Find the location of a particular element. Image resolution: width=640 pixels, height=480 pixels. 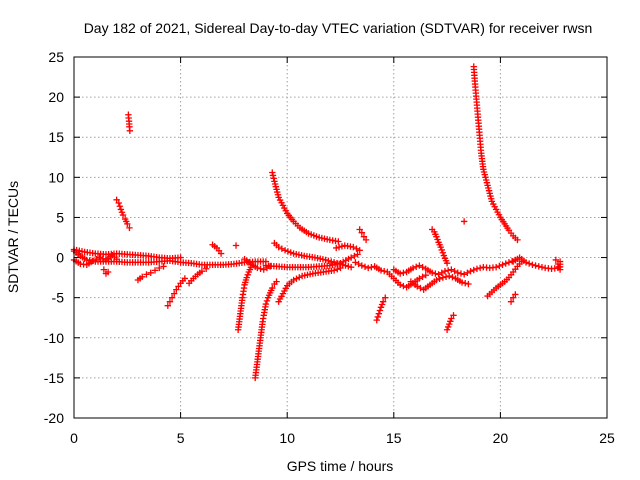

y-tick-label: 0 is located at coordinates (60, 258).